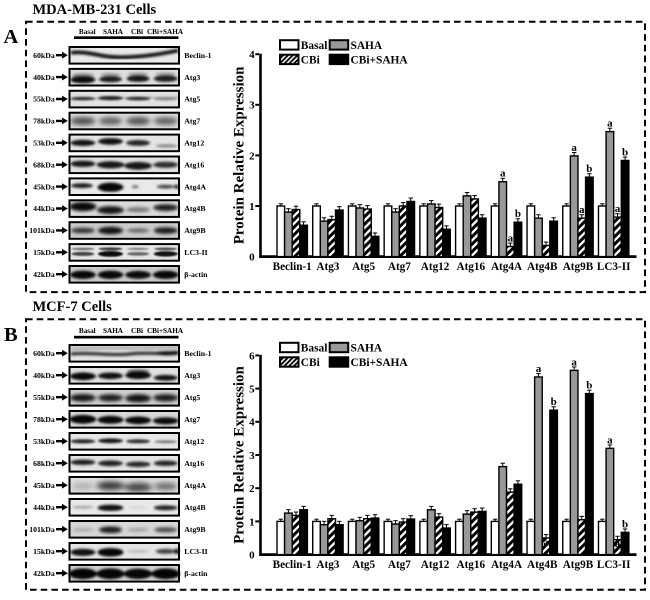 This screenshot has width=650, height=600. What do you see at coordinates (11, 37) in the screenshot?
I see `svg-text: A` at bounding box center [11, 37].